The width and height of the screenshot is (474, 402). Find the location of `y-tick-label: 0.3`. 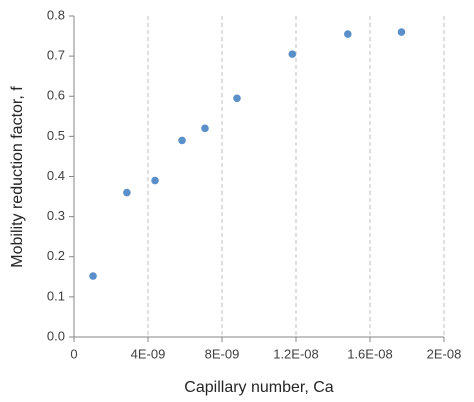

y-tick-label: 0.3 is located at coordinates (56, 215).